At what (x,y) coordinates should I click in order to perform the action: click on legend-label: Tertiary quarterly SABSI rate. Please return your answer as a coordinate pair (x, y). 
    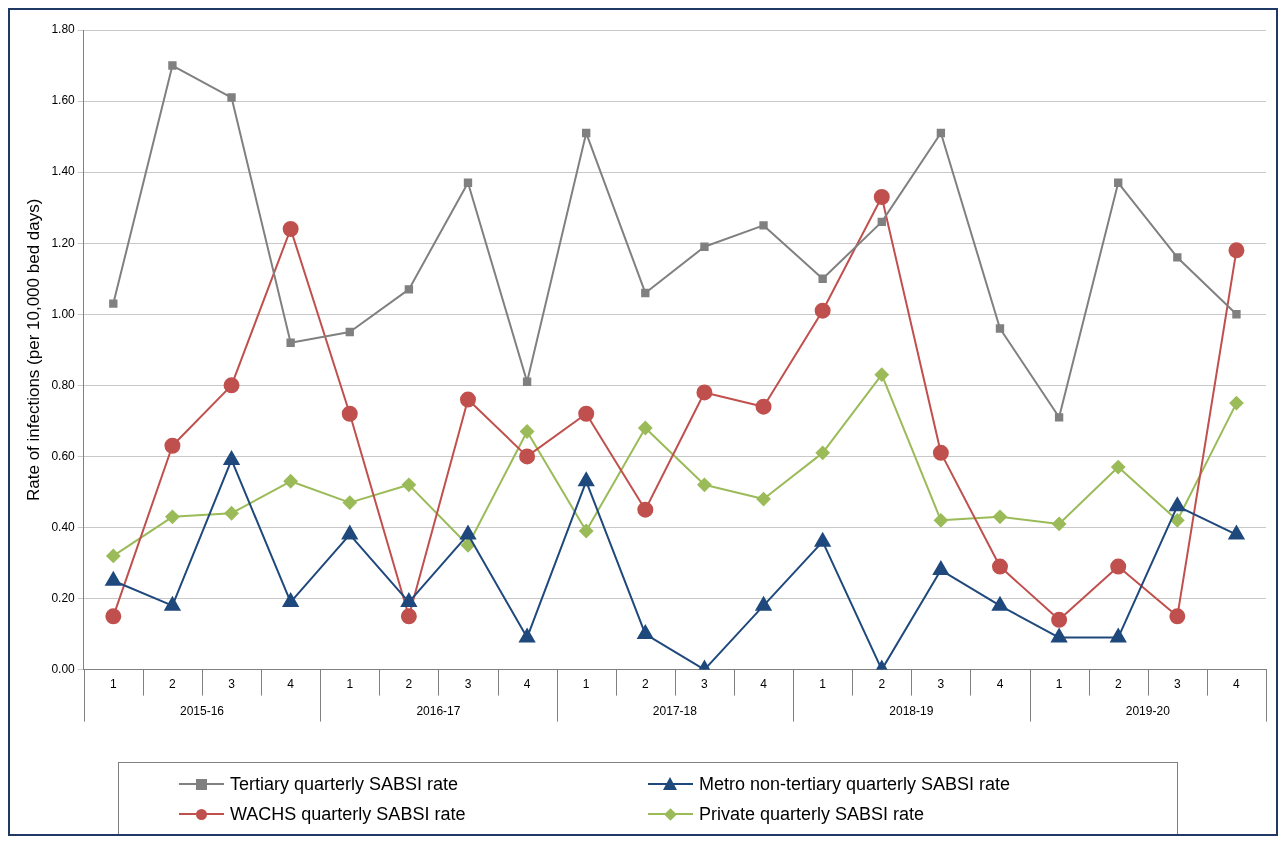
    Looking at the image, I should click on (344, 784).